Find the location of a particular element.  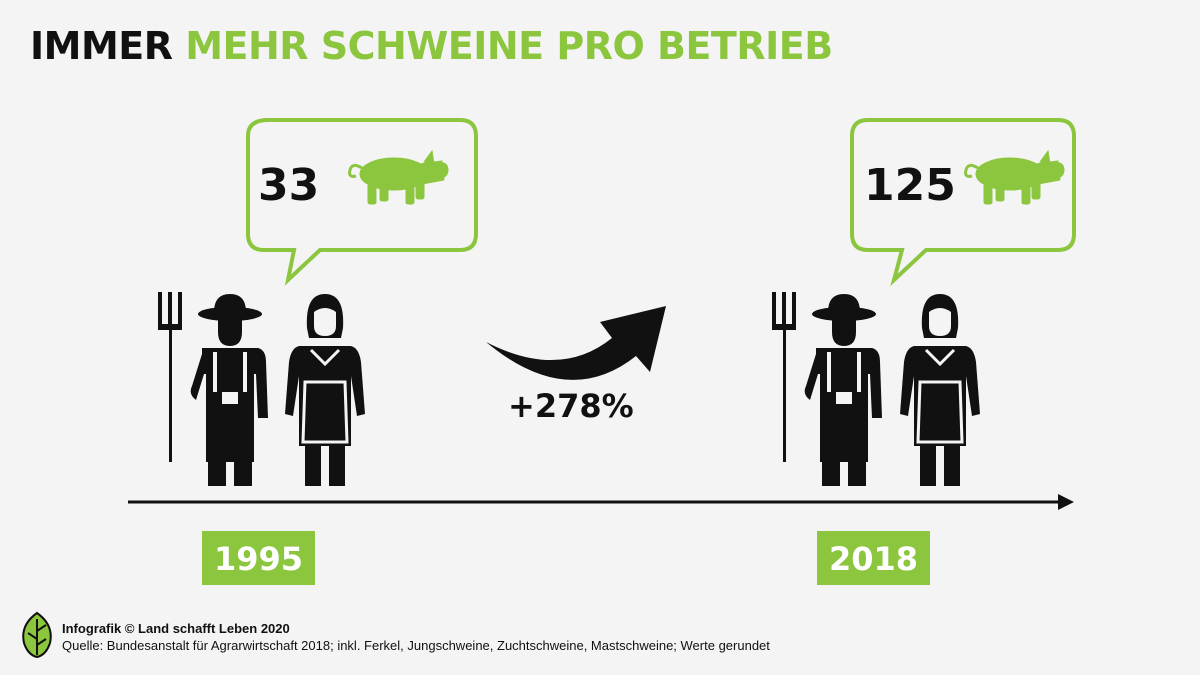

year-label-1995: 1995 is located at coordinates (258, 558).